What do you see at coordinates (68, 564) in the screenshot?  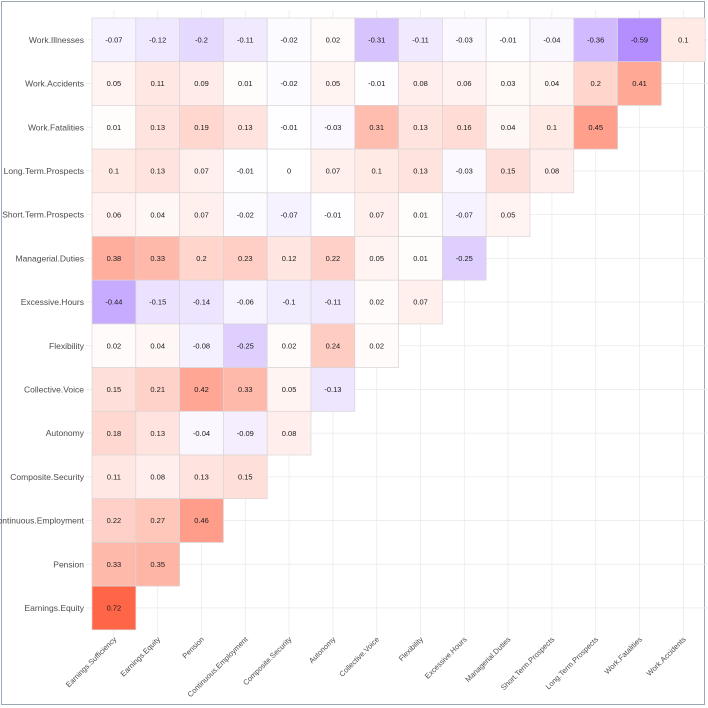 I see `y-tick-label: Pension` at bounding box center [68, 564].